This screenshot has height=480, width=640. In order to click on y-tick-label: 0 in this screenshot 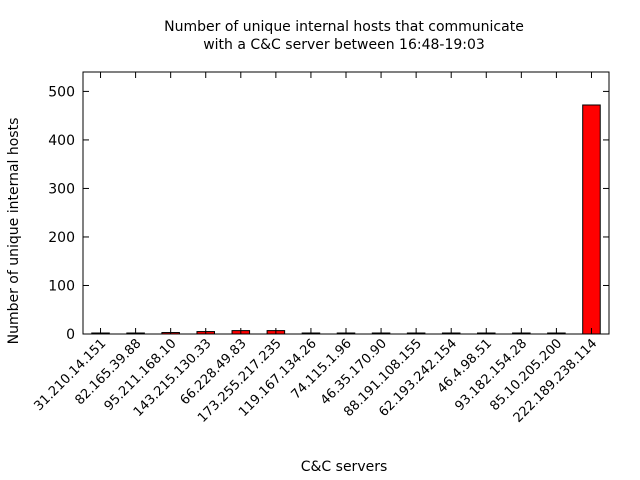, I will do `click(70, 335)`.